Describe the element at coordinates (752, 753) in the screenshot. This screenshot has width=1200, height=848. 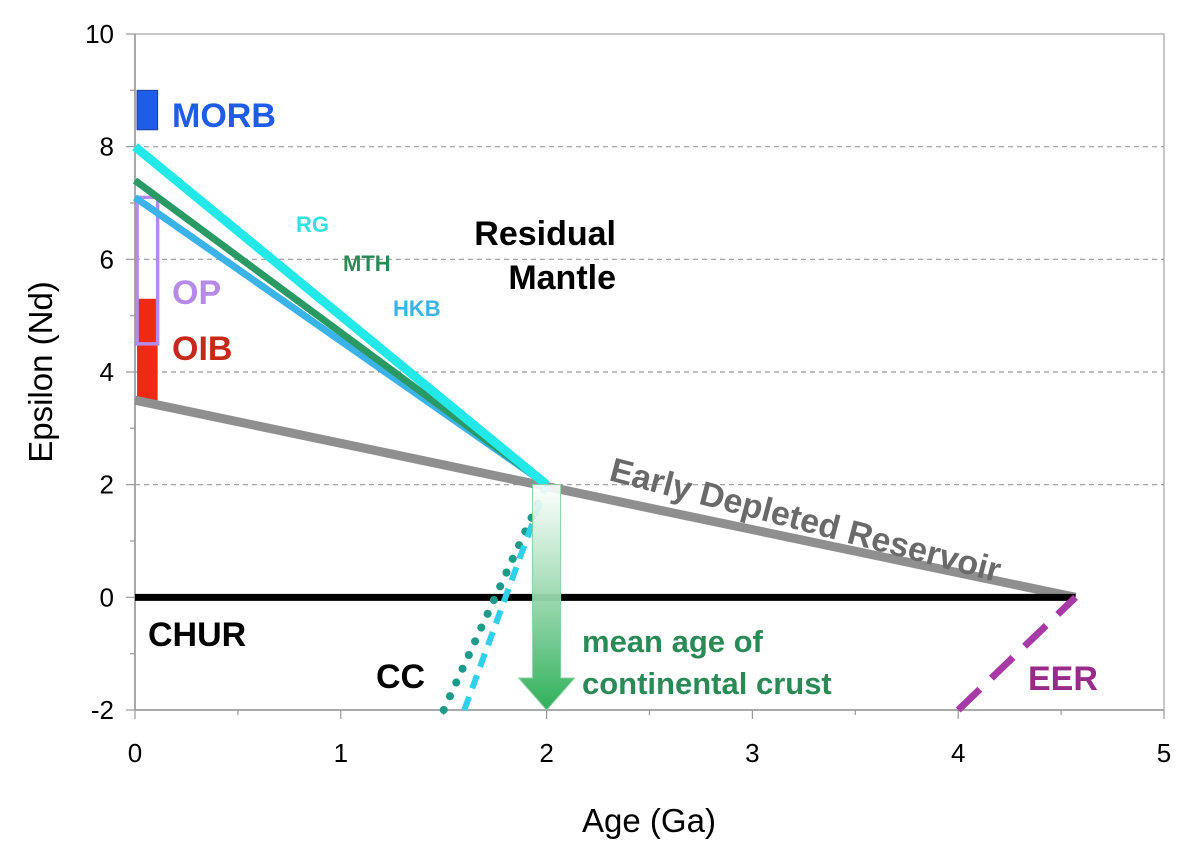
I see `x-tick-label: 3` at that location.